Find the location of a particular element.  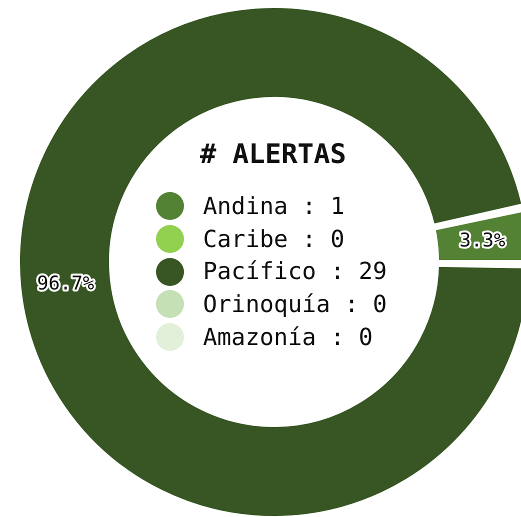

legend-label: Orinoquía : 0 is located at coordinates (295, 304).